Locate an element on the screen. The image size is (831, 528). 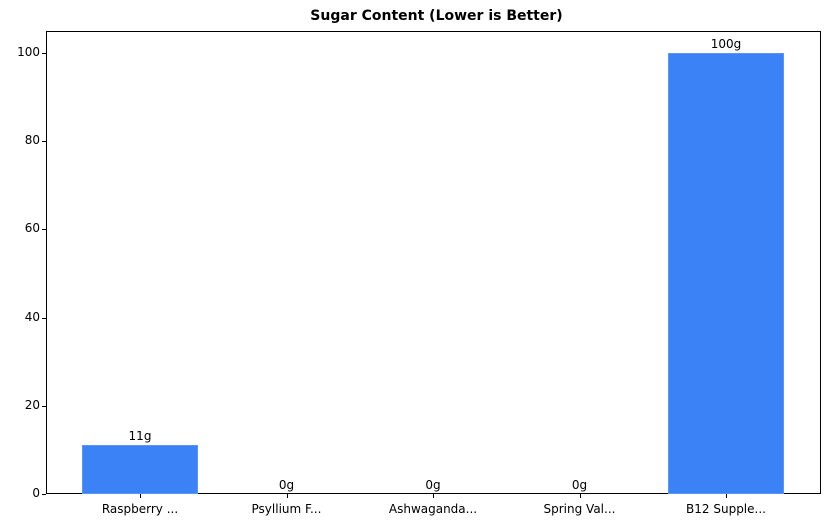
y-tick-label: 60 is located at coordinates (32, 228).